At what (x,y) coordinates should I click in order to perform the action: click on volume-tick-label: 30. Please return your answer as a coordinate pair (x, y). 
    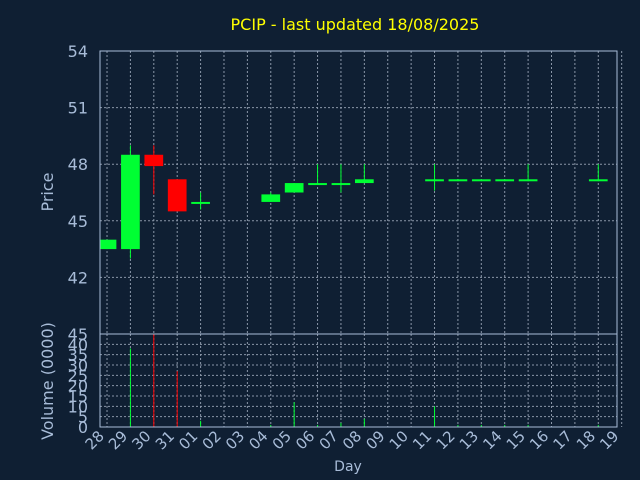
    Looking at the image, I should click on (78, 365).